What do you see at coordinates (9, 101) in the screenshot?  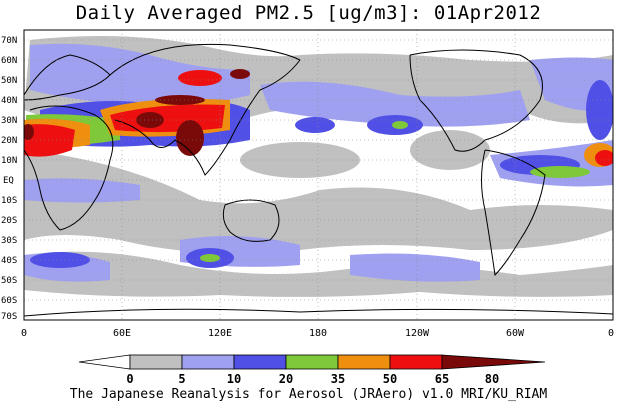 I see `lat-label: 40N` at bounding box center [9, 101].